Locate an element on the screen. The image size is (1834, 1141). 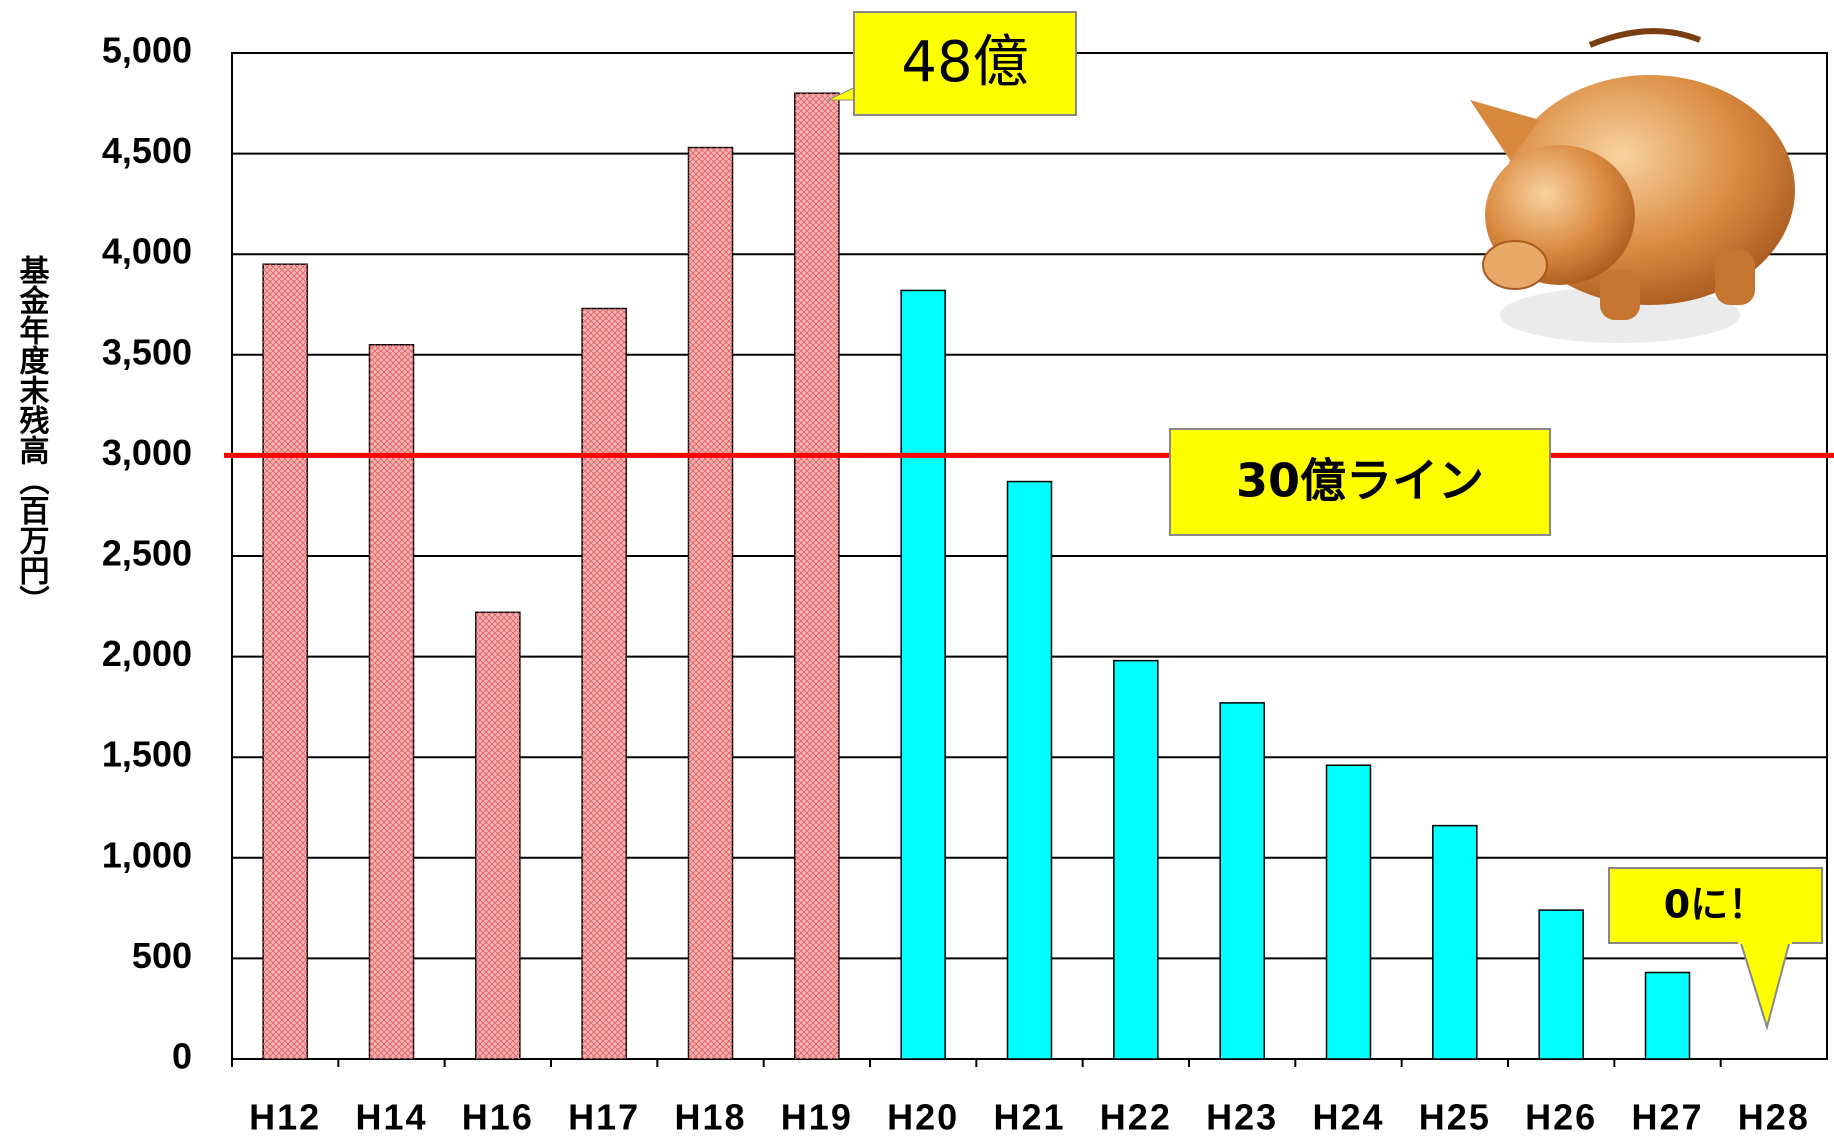
x-tick-label: H14 is located at coordinates (391, 1117).